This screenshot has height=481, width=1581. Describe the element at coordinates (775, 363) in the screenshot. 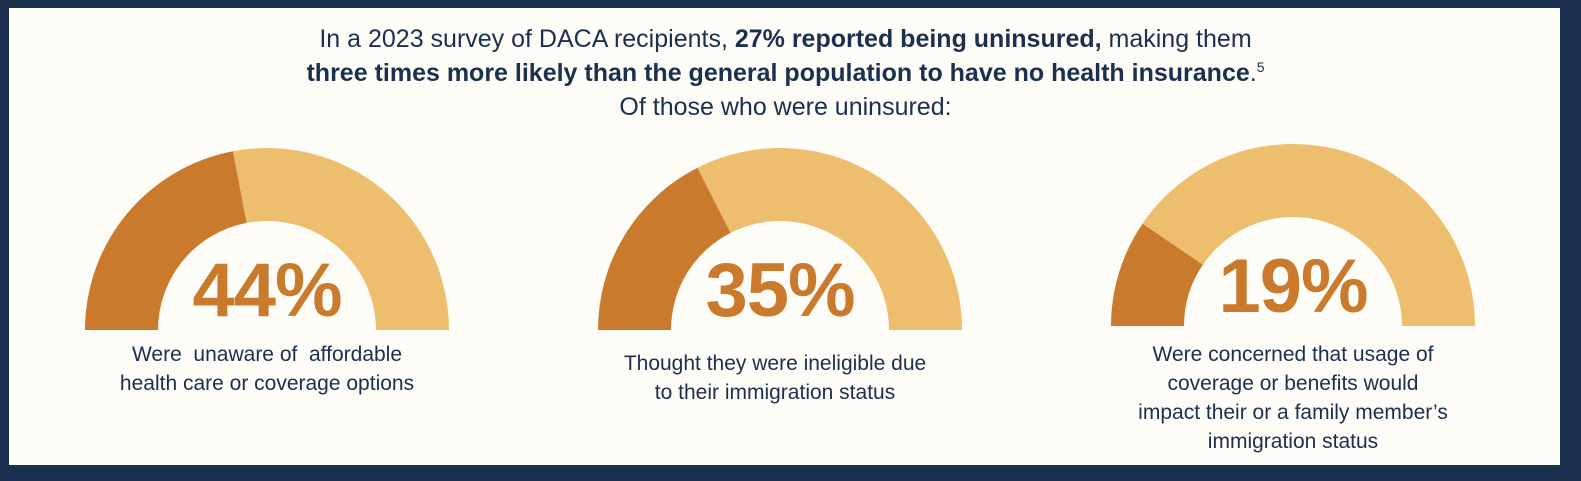

I see `caption-line: Thought they were ineligible due` at that location.